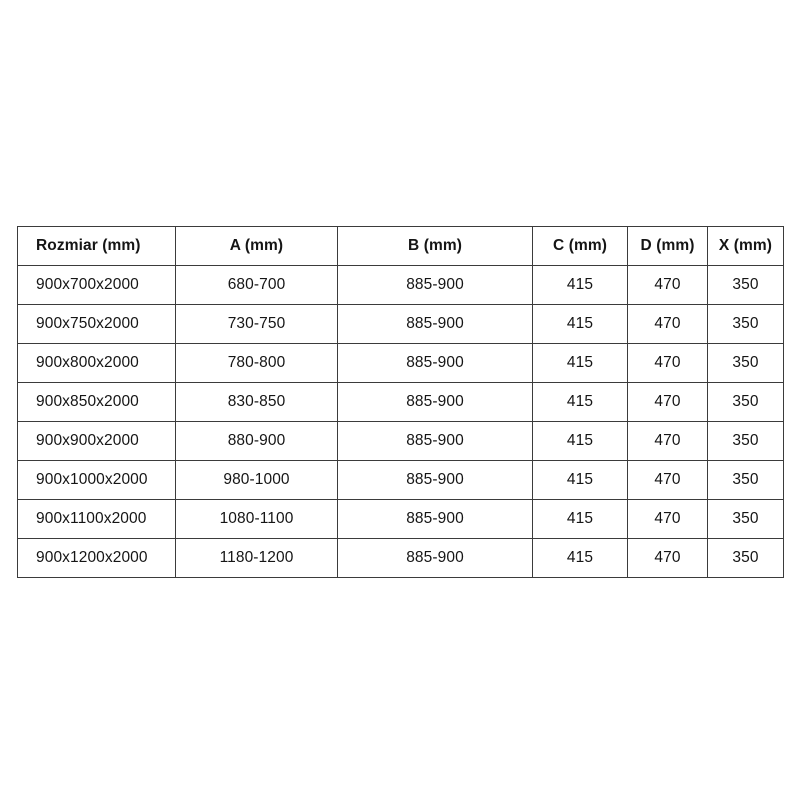 This screenshot has height=800, width=800. I want to click on cell-a: 780-800, so click(256, 363).